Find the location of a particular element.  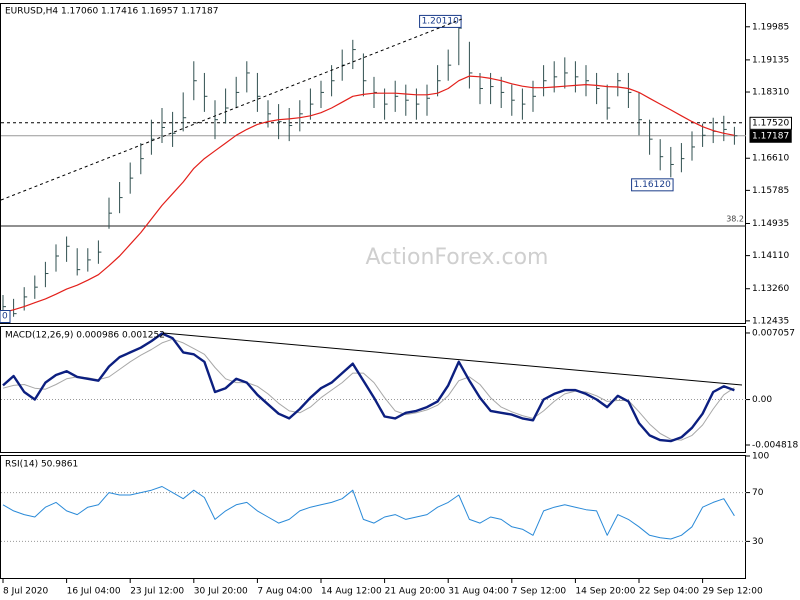

y-tick-label: 70 is located at coordinates (758, 493).